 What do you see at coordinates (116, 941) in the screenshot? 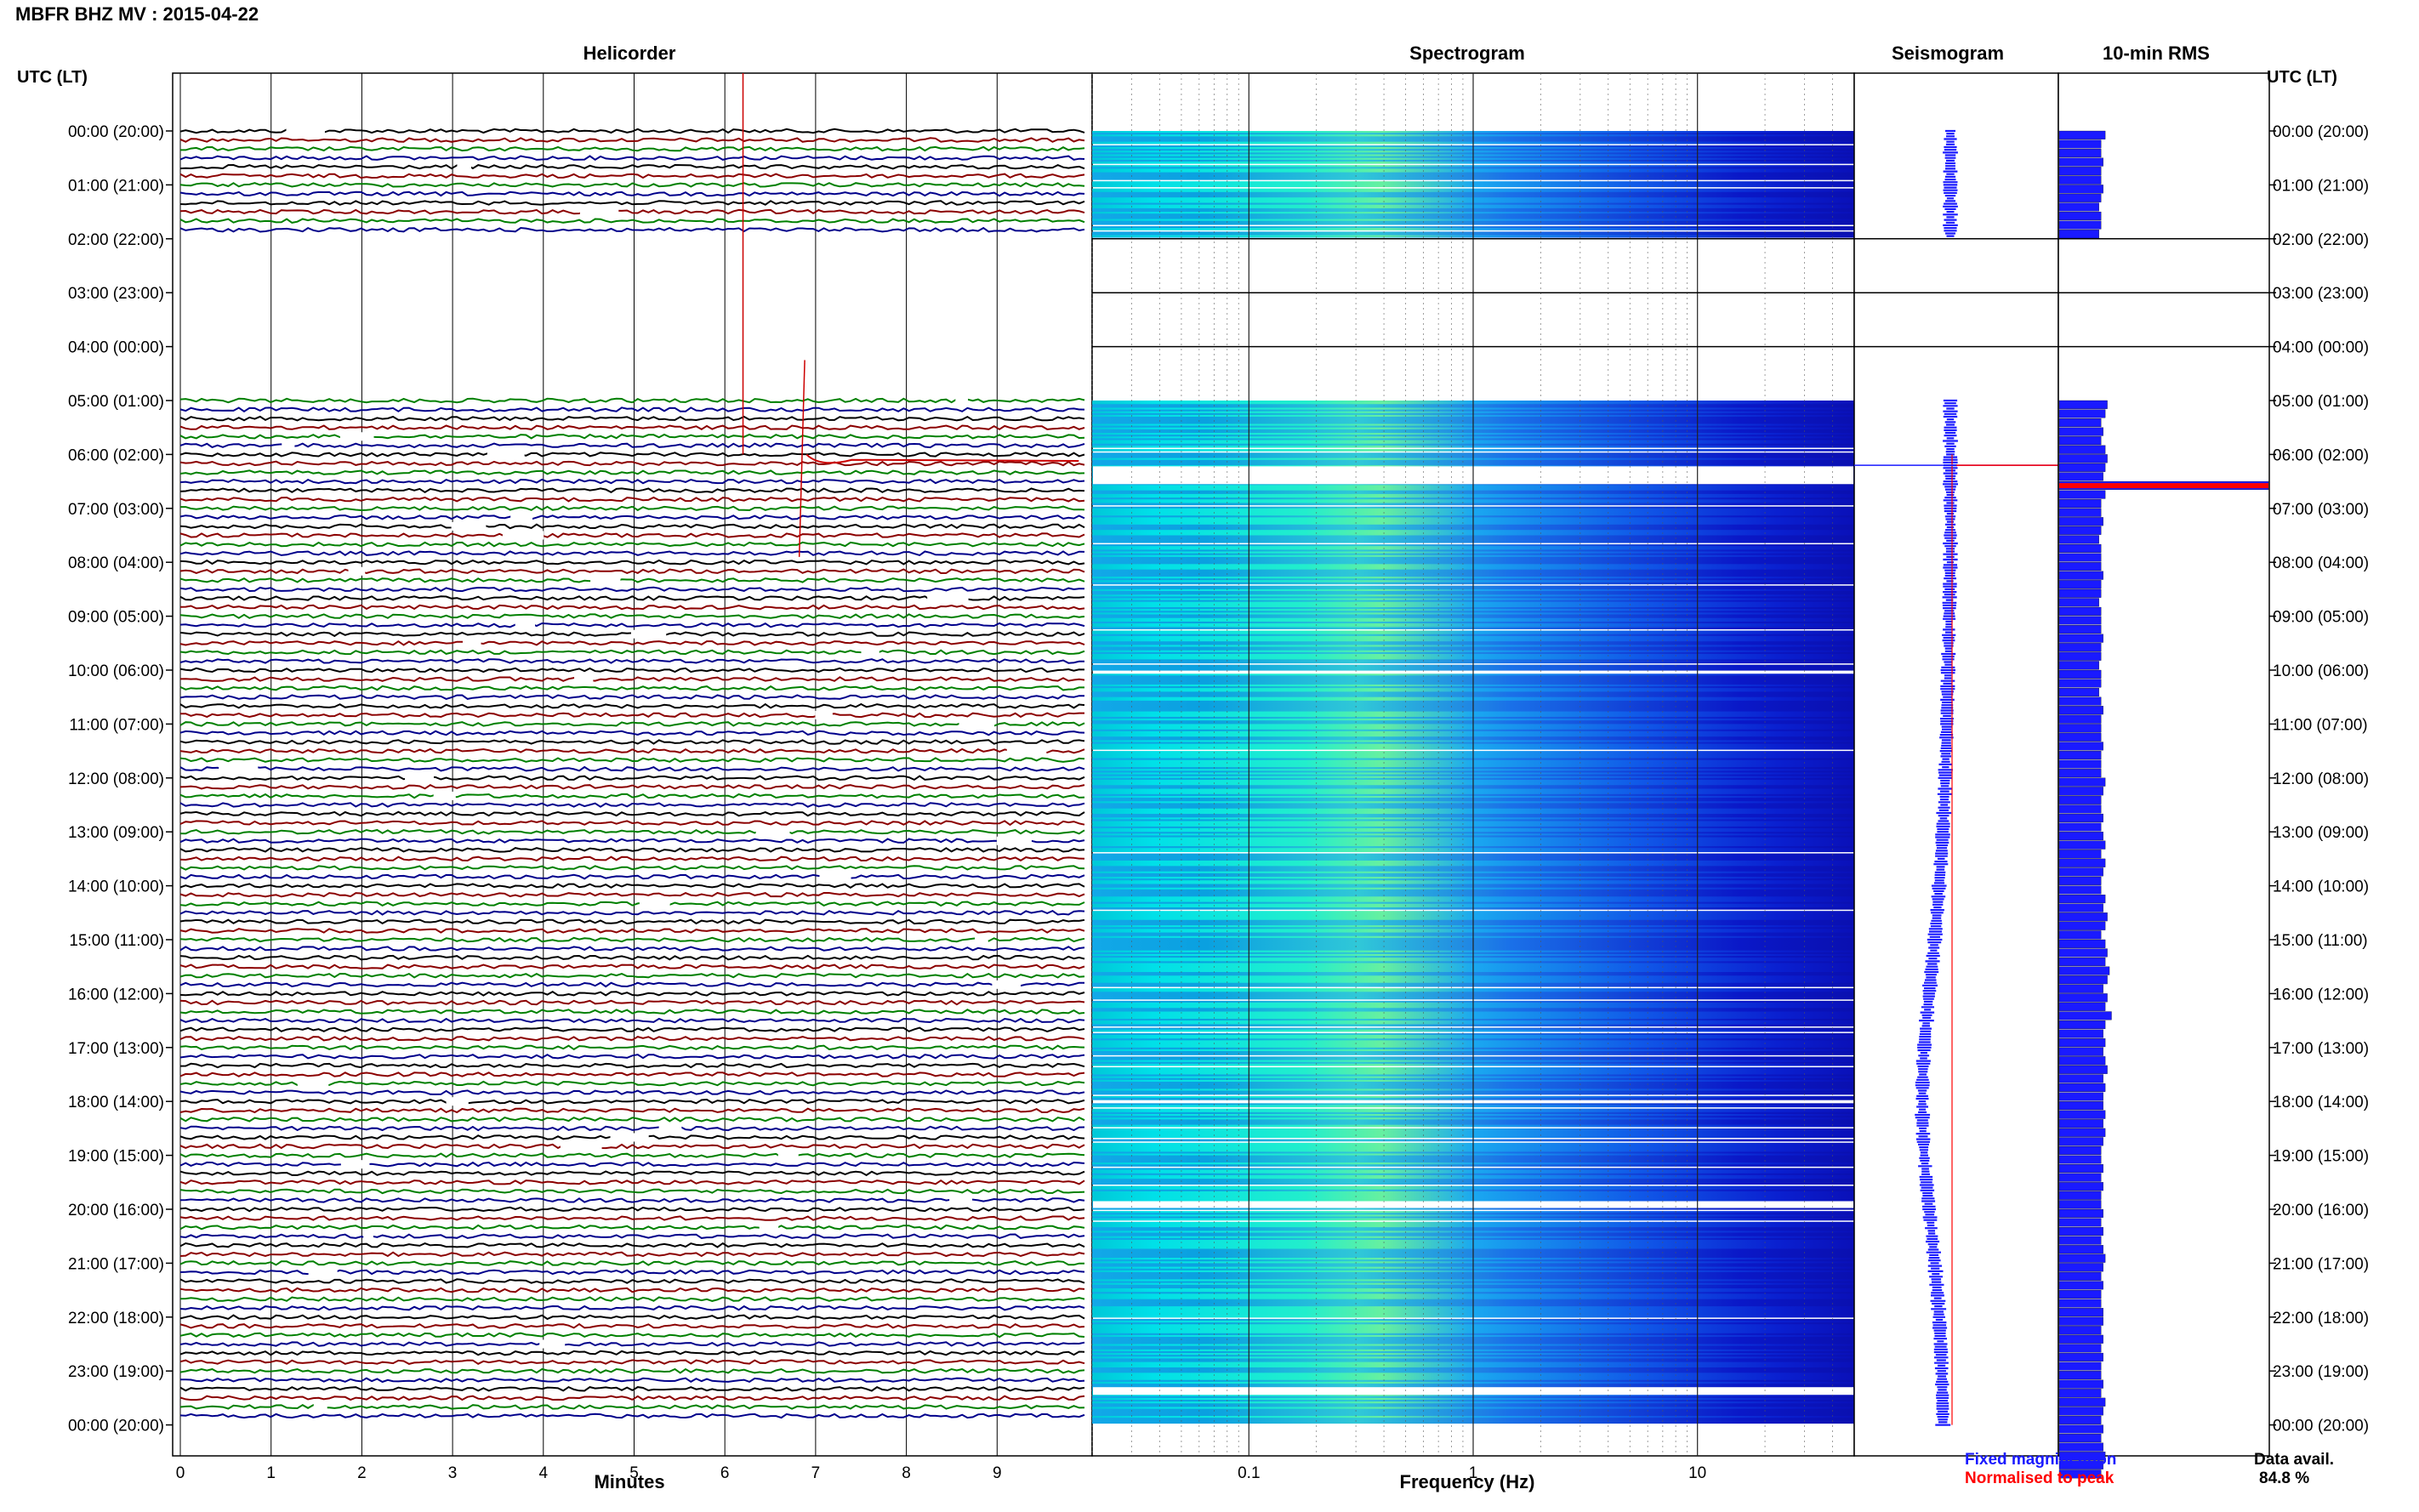
I see `time-label-left: 15:00 (11:00)` at bounding box center [116, 941].